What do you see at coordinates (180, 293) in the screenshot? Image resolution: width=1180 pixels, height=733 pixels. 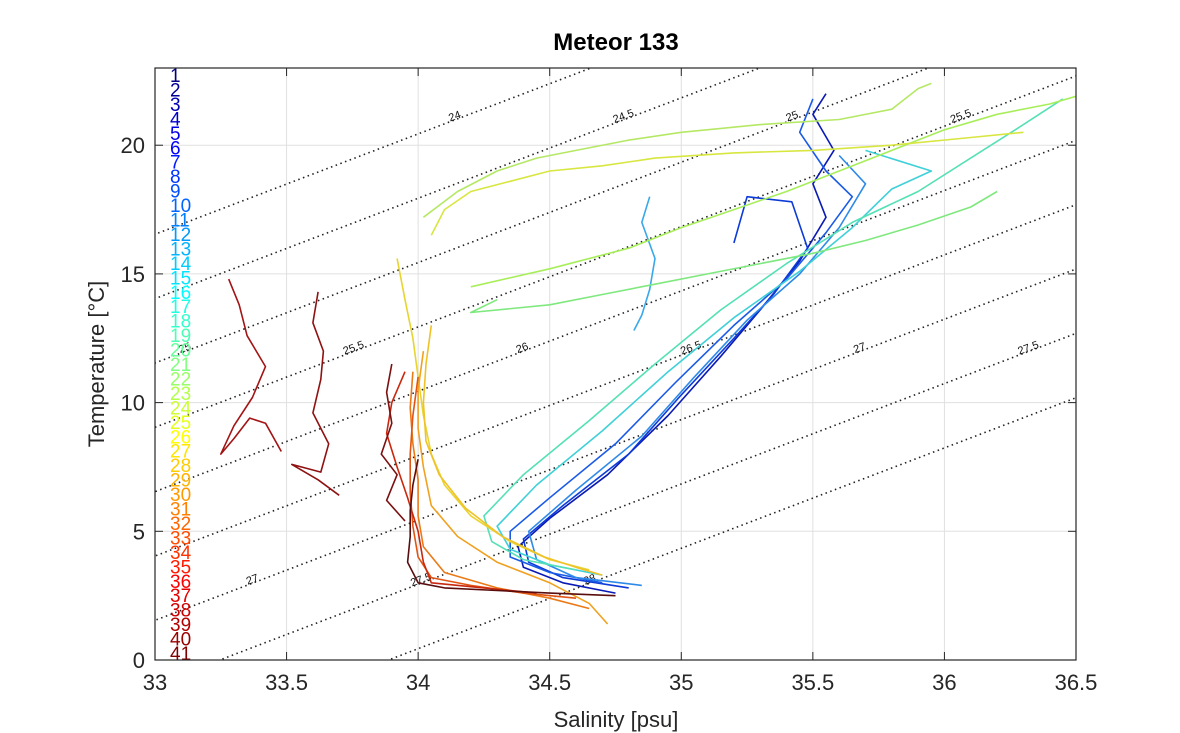 I see `station-label: 16` at bounding box center [180, 293].